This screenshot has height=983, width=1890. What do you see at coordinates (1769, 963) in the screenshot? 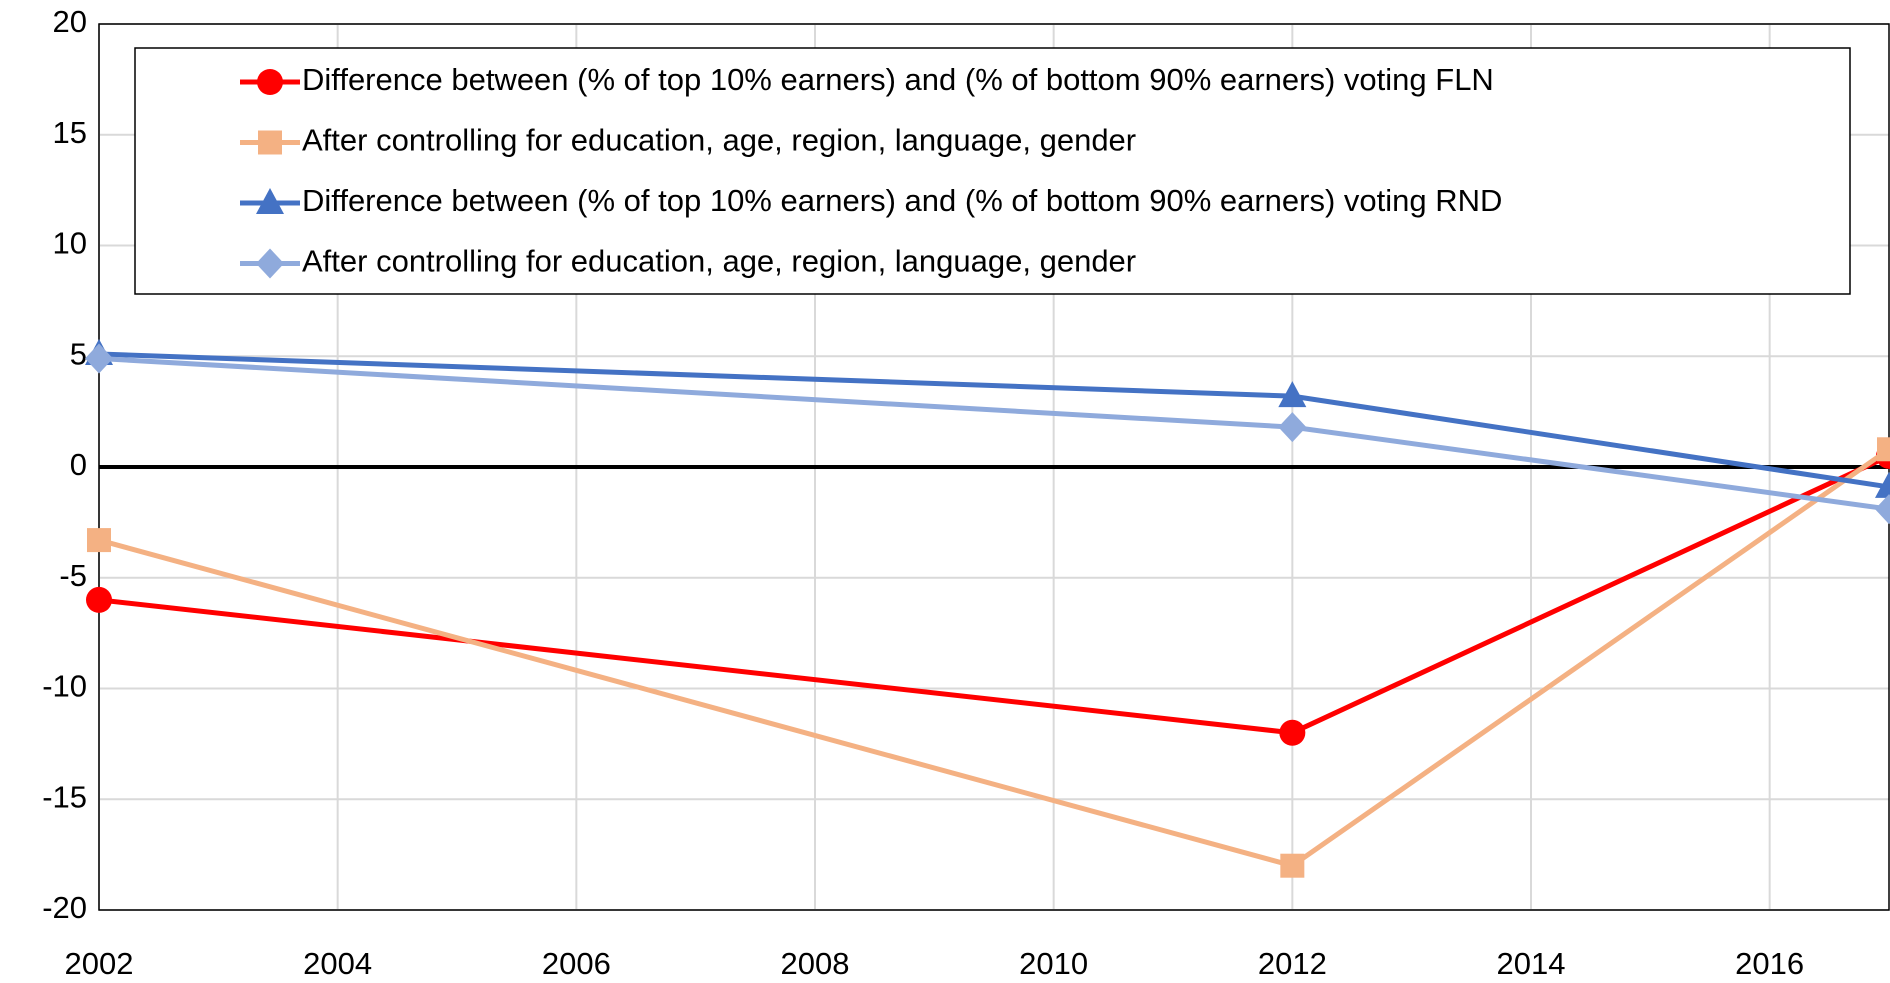
I see `x-tick-label: 2016` at bounding box center [1769, 963].